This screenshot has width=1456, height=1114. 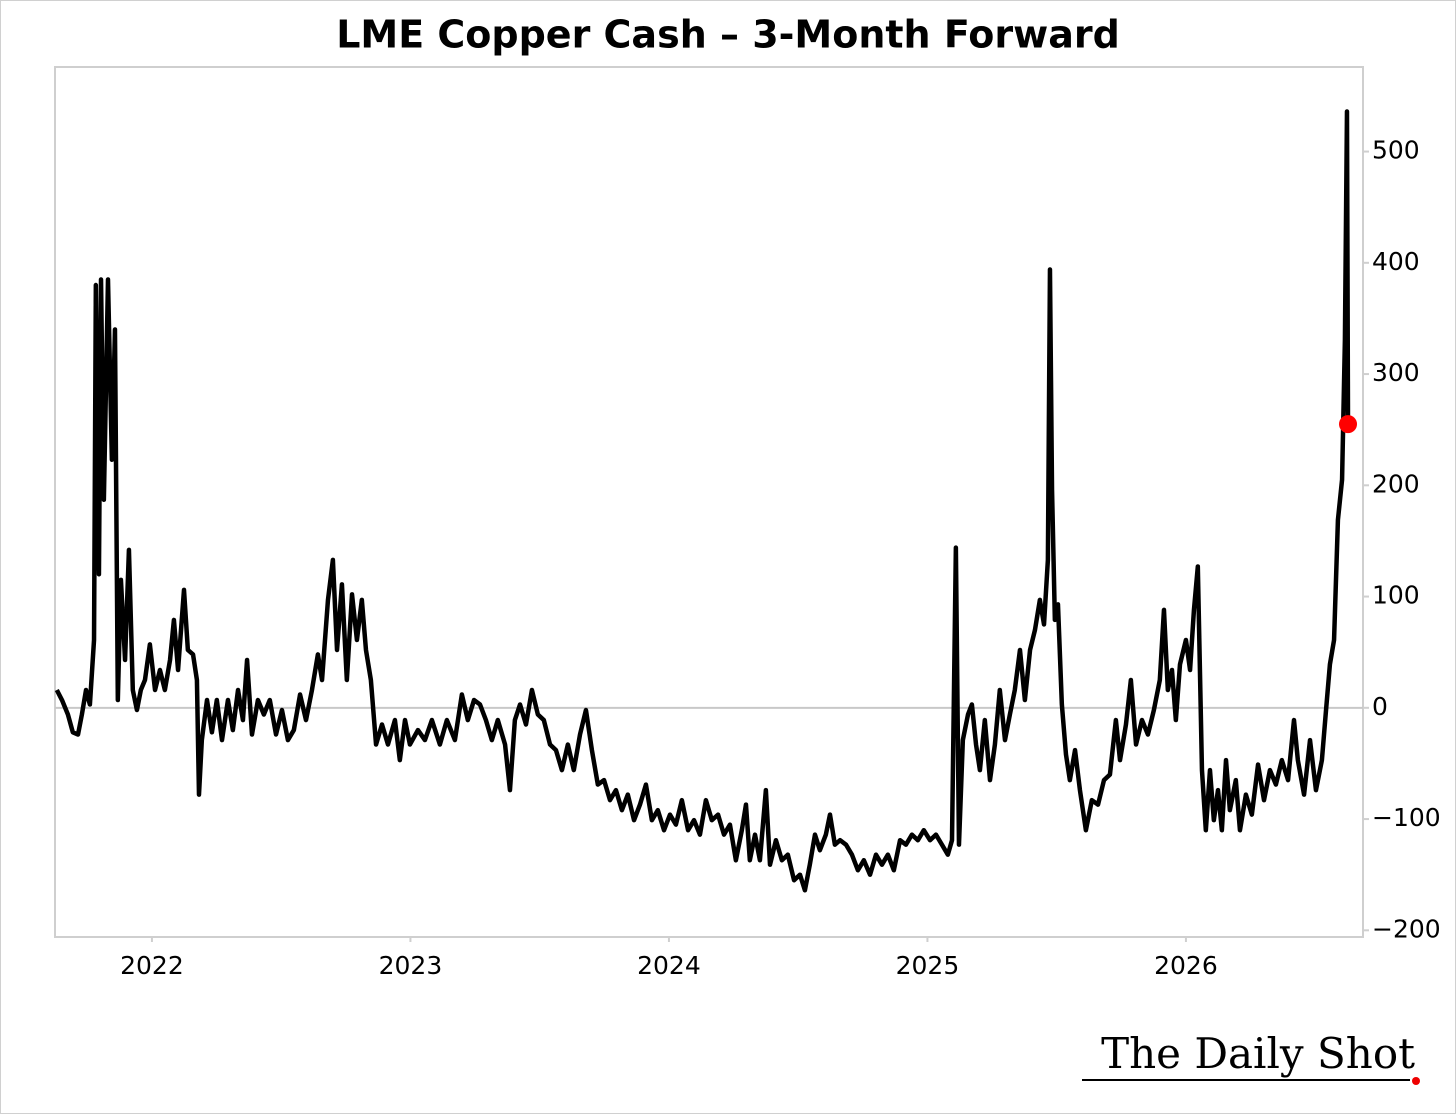 I want to click on y-tick-label: 0, so click(x=1380, y=706).